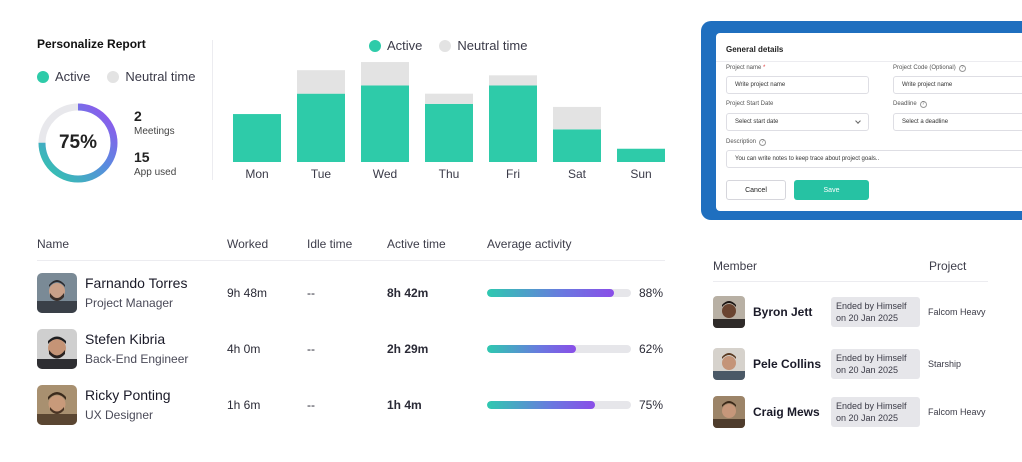 The width and height of the screenshot is (1022, 462). What do you see at coordinates (408, 293) in the screenshot?
I see `active-time: 8h 42m` at bounding box center [408, 293].